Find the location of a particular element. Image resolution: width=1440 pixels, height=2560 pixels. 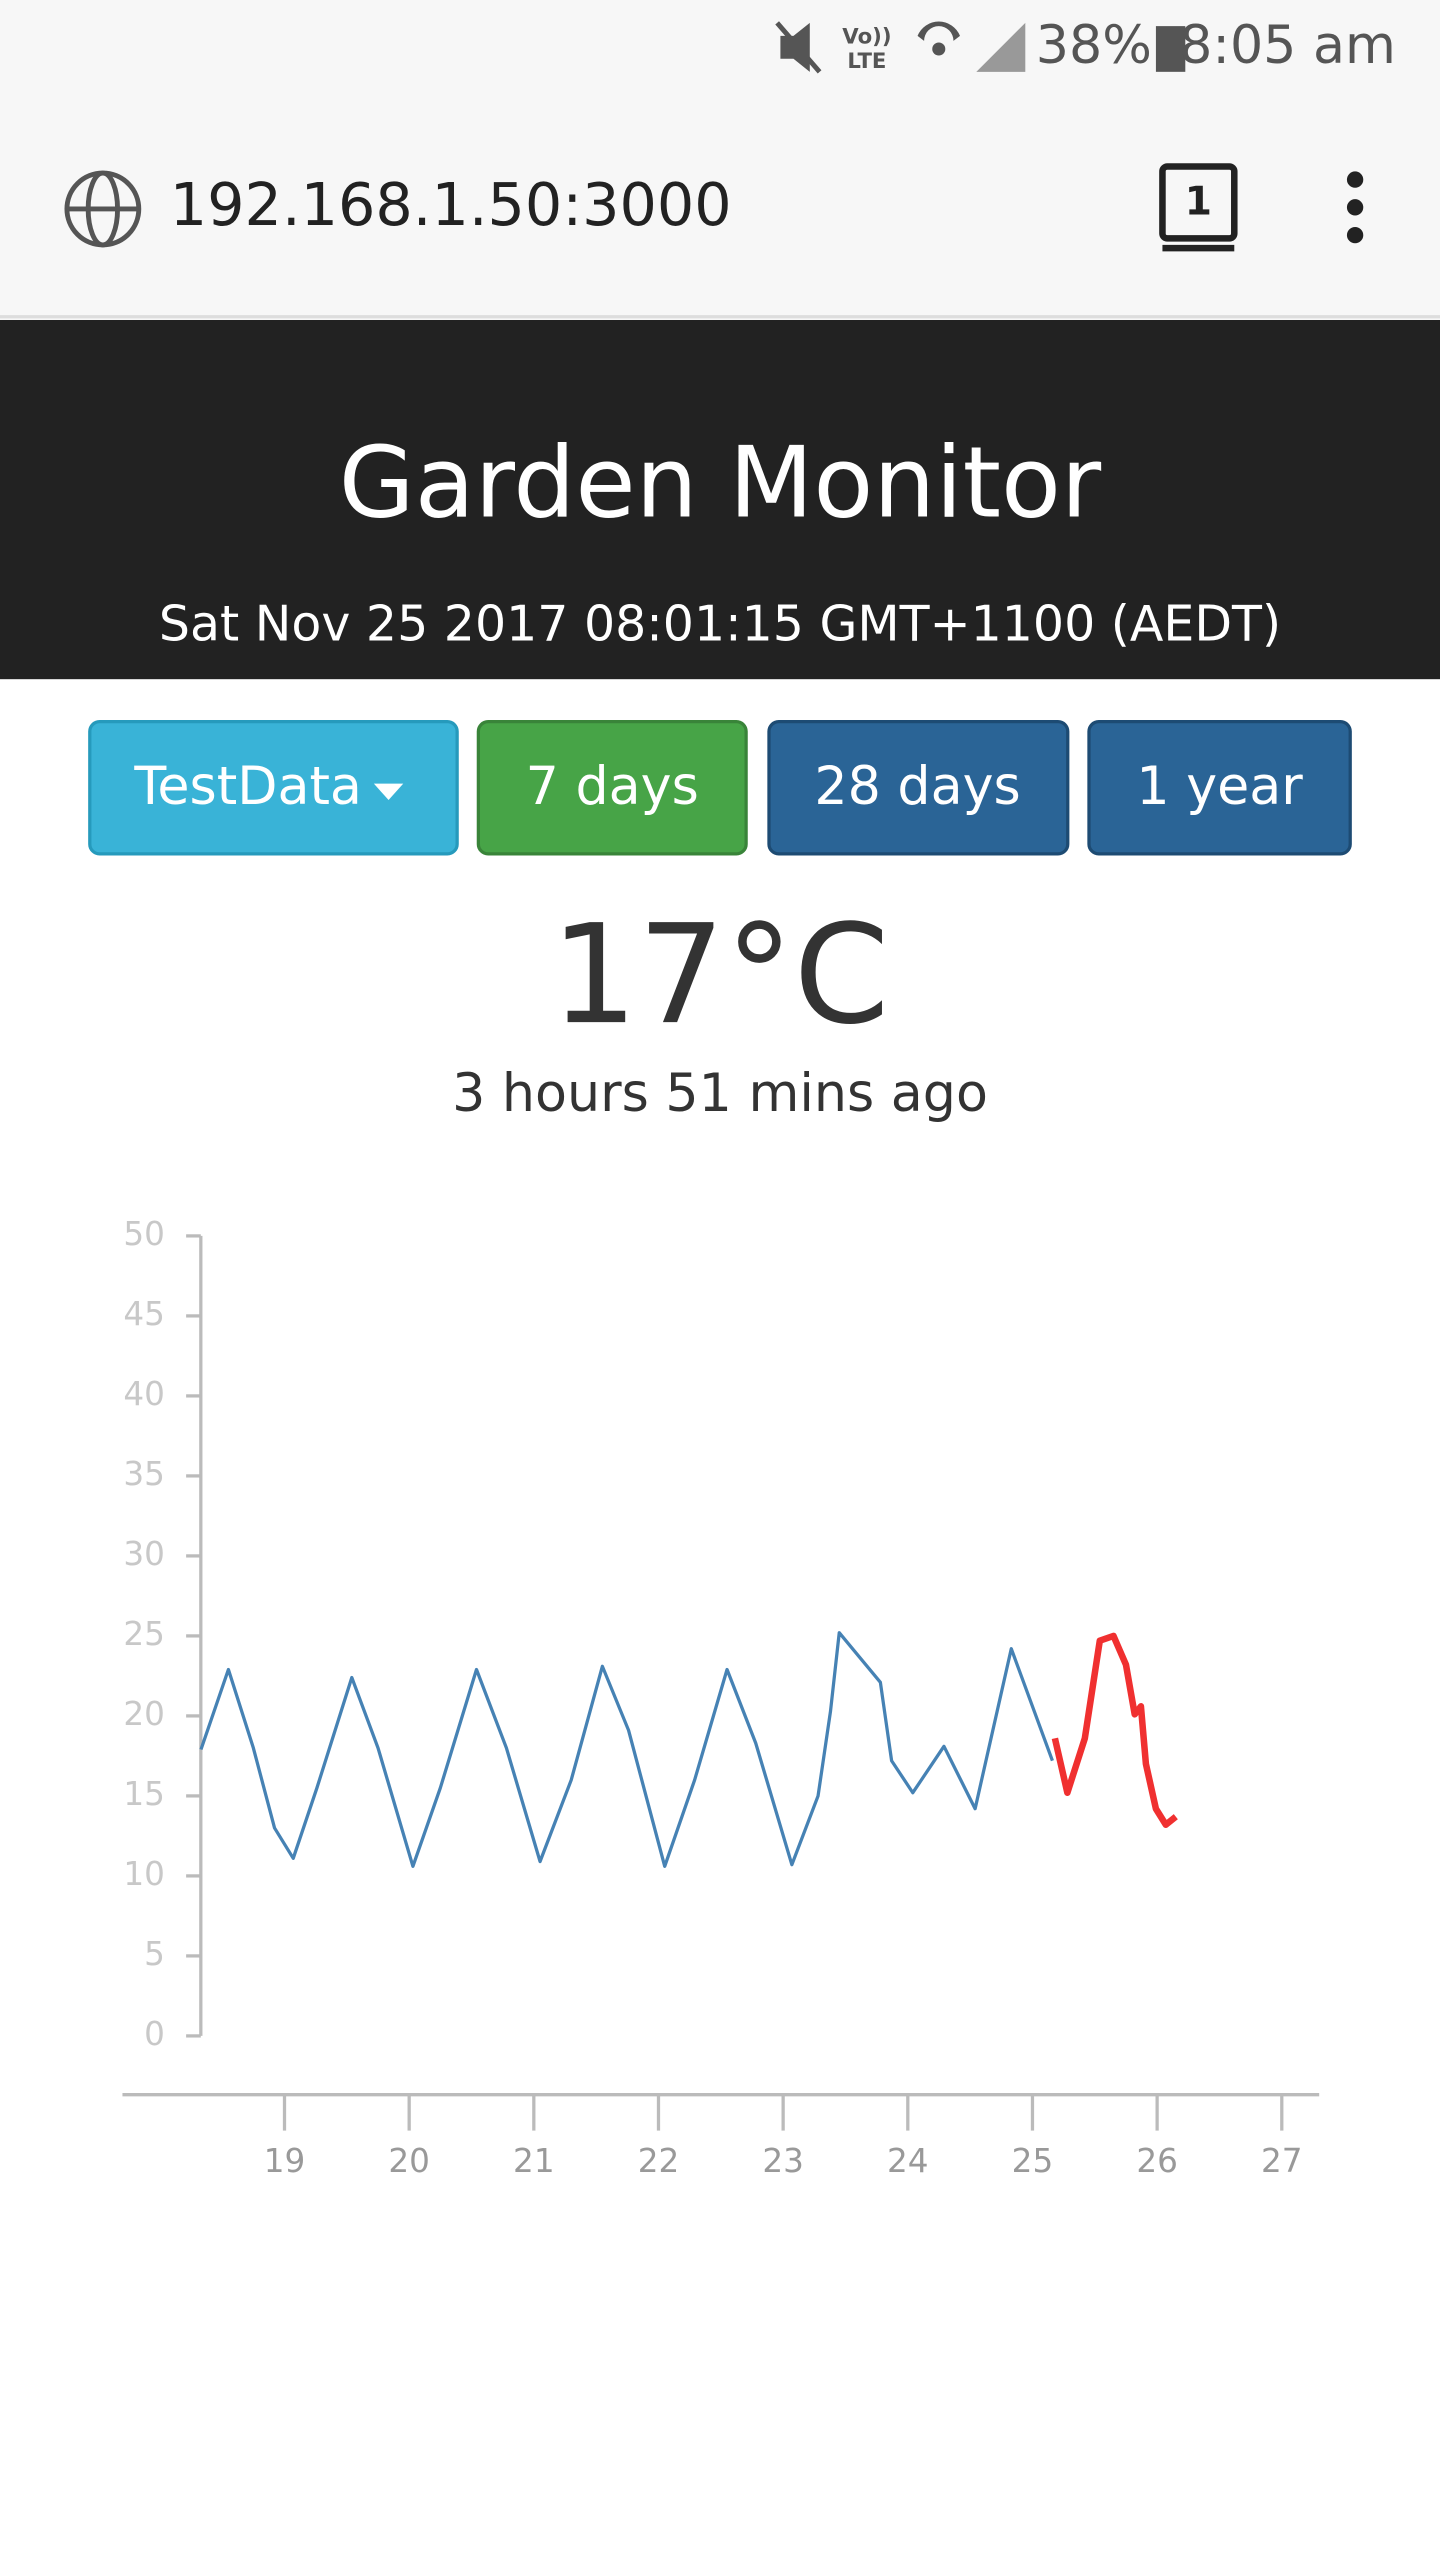

y-tick-label: 0 is located at coordinates (154, 2034).